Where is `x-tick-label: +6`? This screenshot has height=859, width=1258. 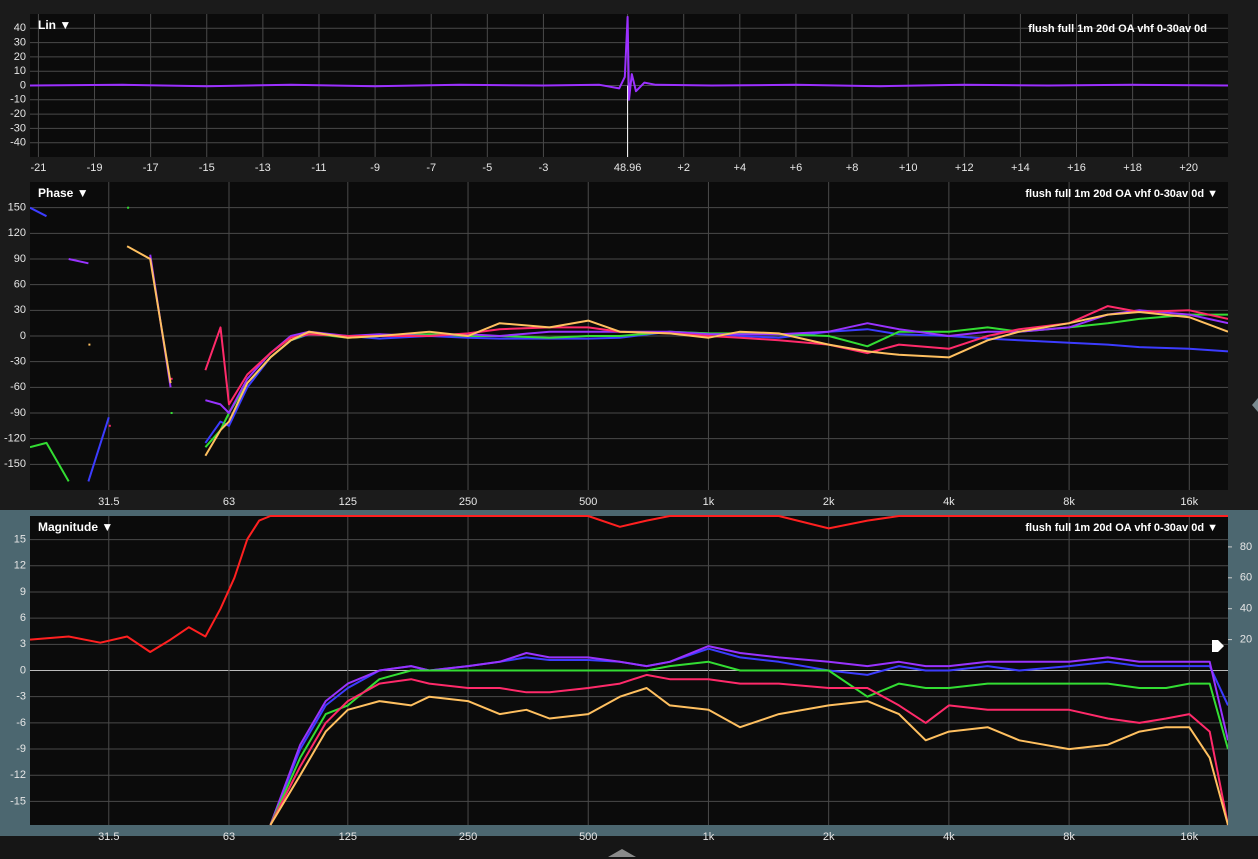
x-tick-label: +6 is located at coordinates (796, 168).